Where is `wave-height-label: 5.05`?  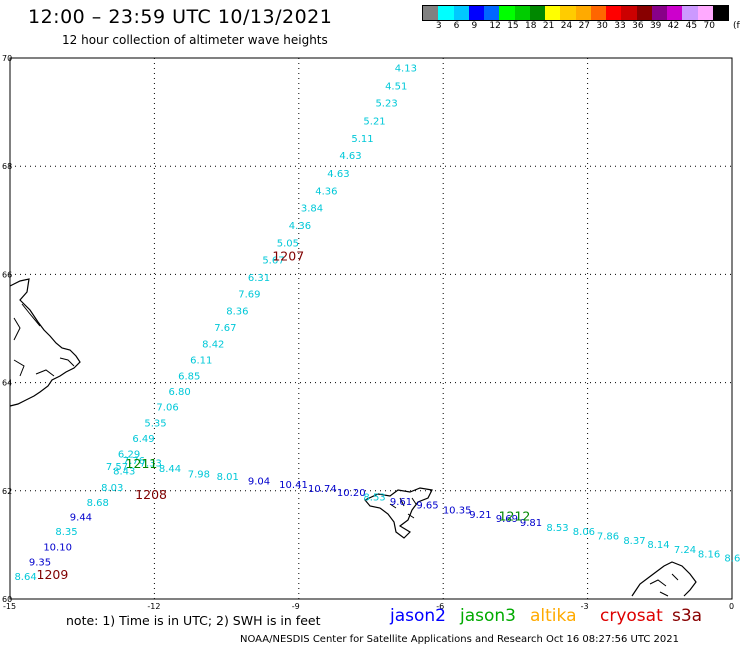 wave-height-label: 5.05 is located at coordinates (288, 243).